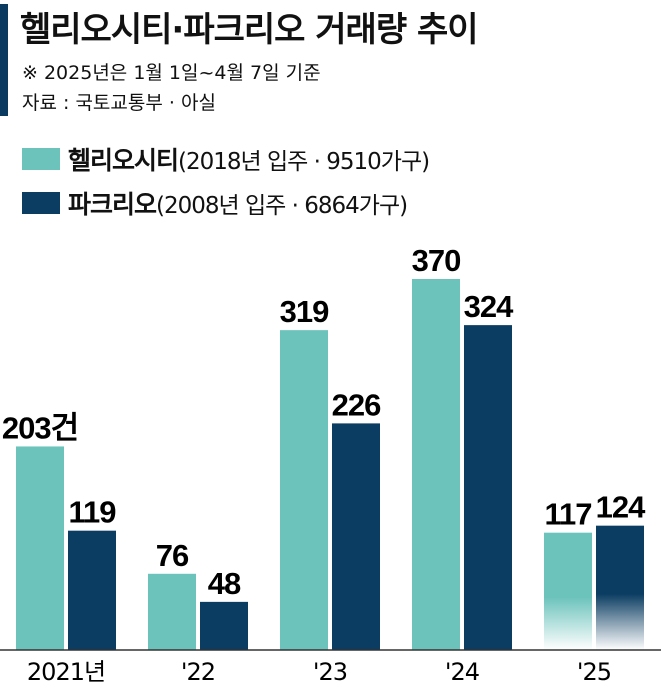 Image resolution: width=661 pixels, height=694 pixels. What do you see at coordinates (172, 555) in the screenshot?
I see `data-label-heliocity-1: 76` at bounding box center [172, 555].